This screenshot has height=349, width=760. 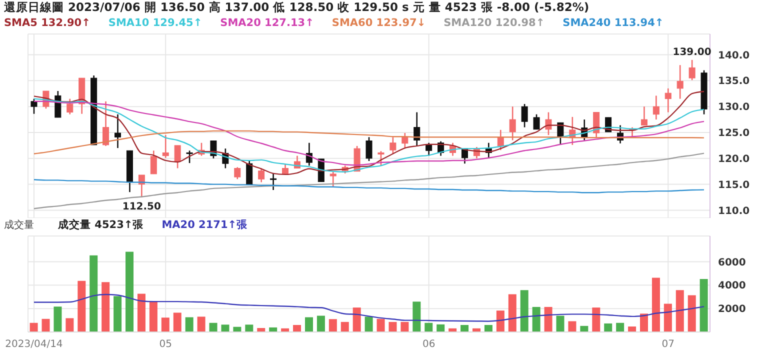 What do you see at coordinates (19, 225) in the screenshot?
I see `chart-title: 成交量` at bounding box center [19, 225].